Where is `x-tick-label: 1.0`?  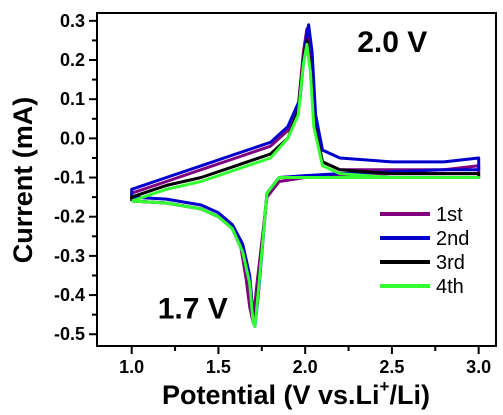
x-tick-label: 1.0 is located at coordinates (131, 367).